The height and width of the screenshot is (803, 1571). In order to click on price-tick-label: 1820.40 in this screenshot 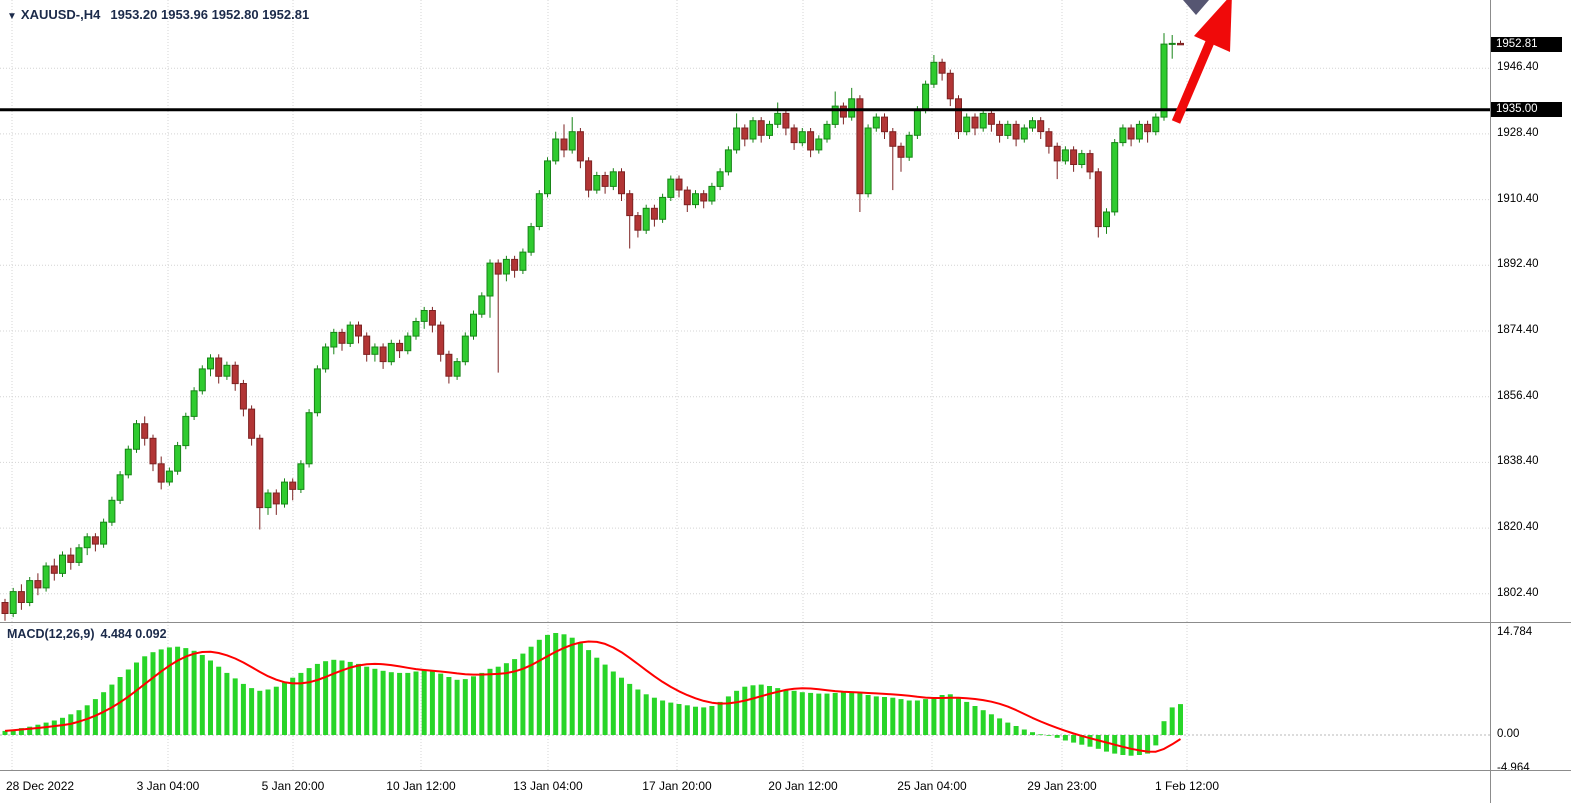, I will do `click(1518, 527)`.